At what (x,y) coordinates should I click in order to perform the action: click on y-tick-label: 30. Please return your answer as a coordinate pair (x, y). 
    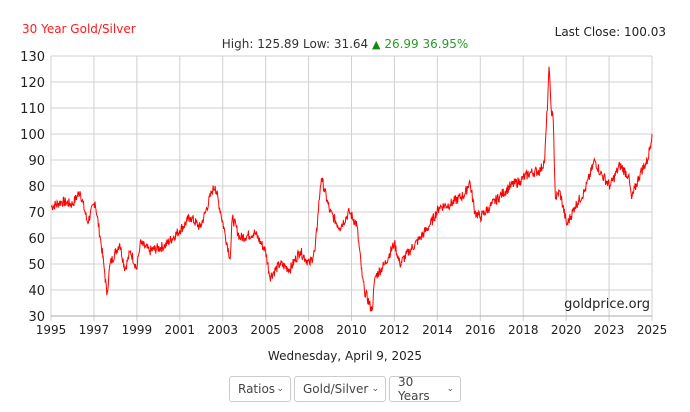
    Looking at the image, I should click on (36, 317).